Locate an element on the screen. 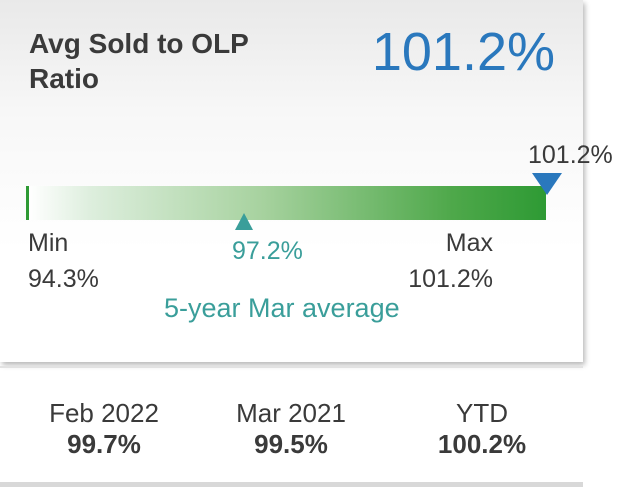  current-marker-icon is located at coordinates (547, 184).